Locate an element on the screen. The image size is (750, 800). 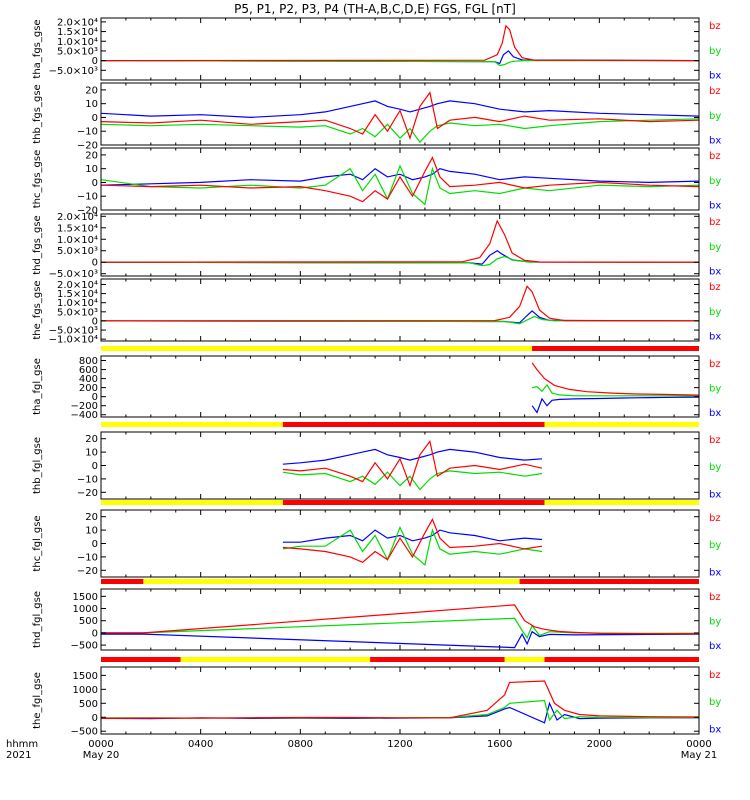
y-tick-label: −500 is located at coordinates (84, 646).